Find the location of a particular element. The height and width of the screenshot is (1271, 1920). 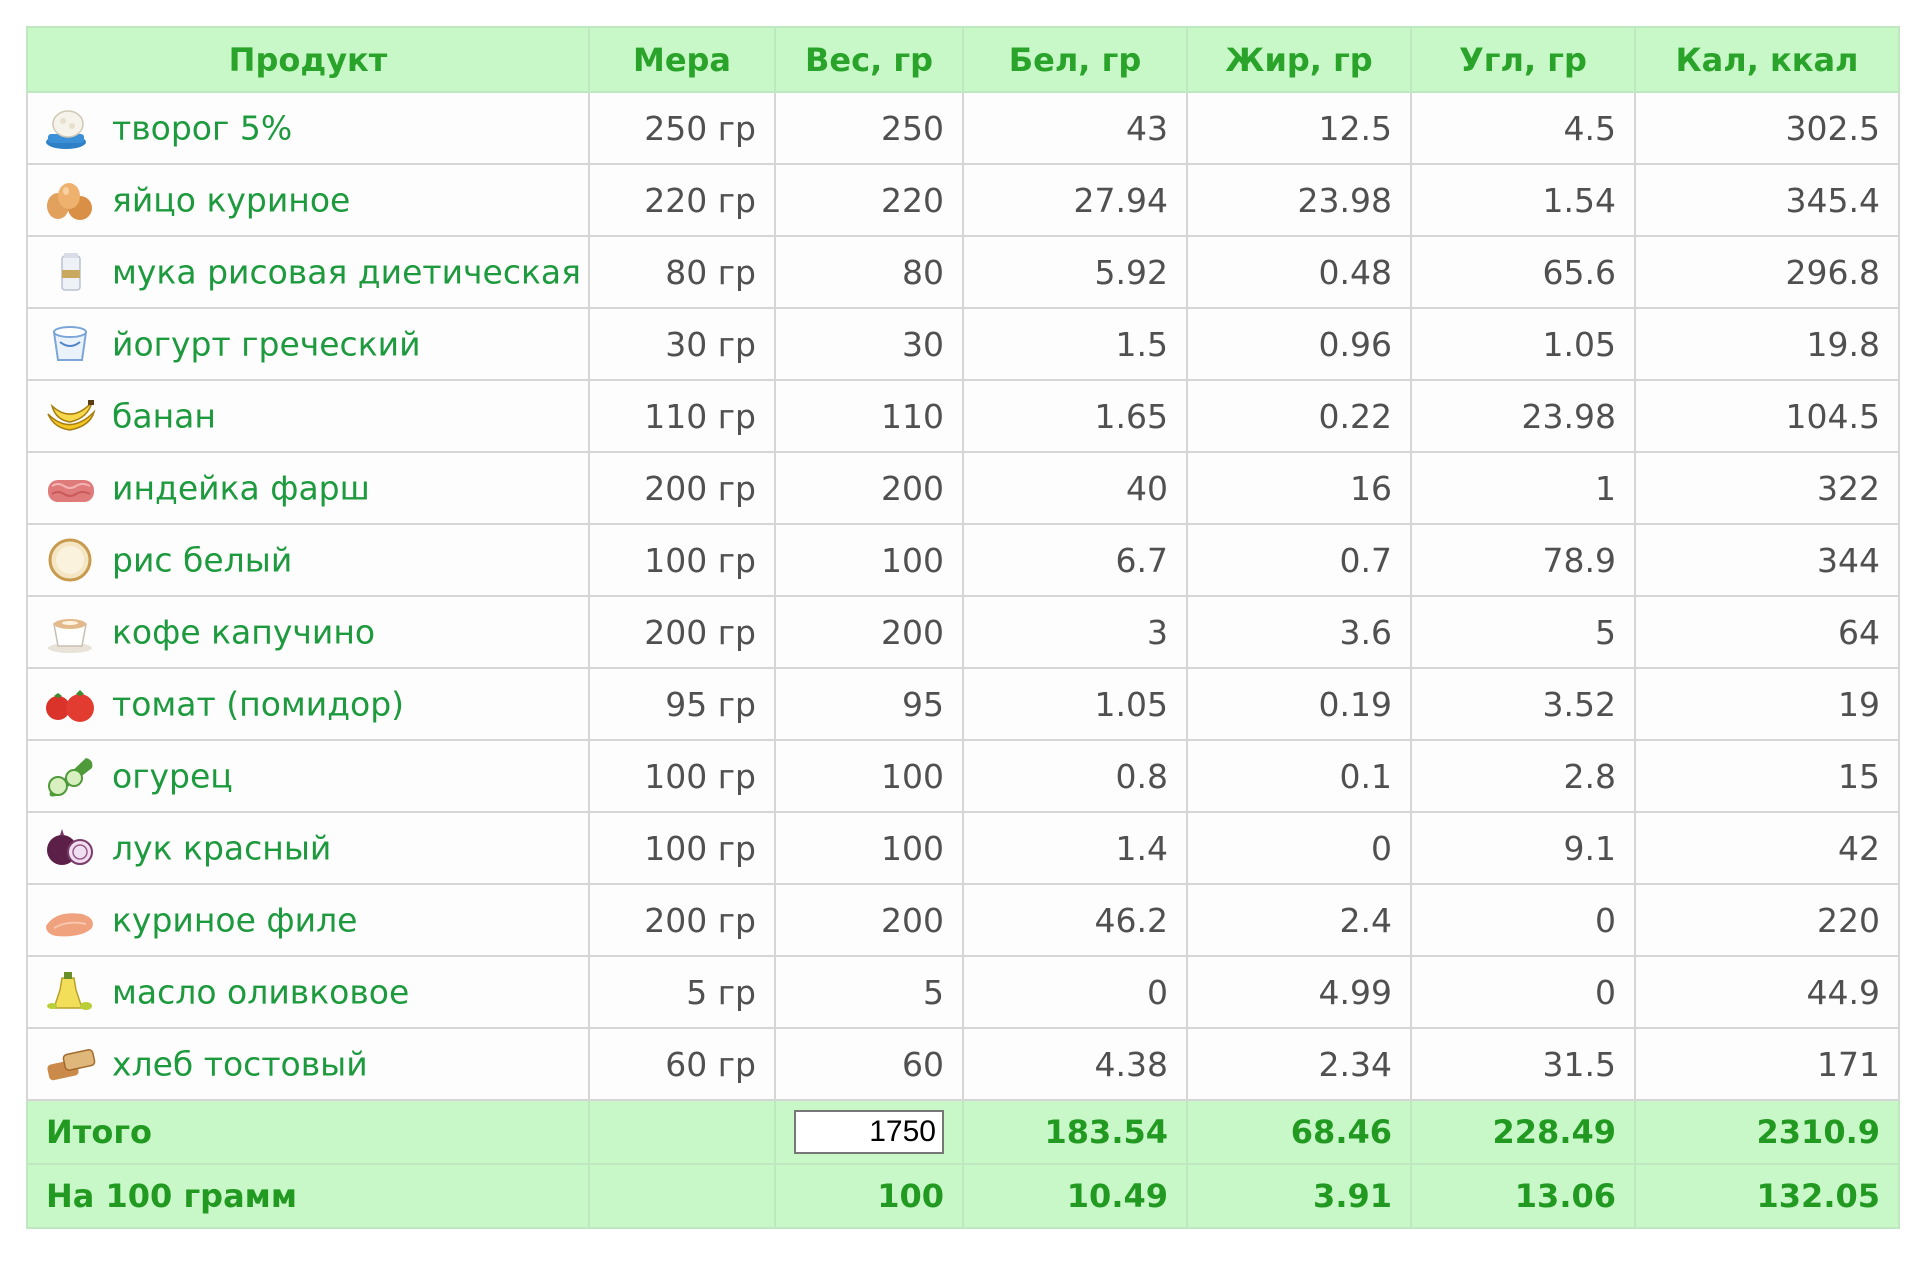

totals-label: Итого is located at coordinates (308, 1132).